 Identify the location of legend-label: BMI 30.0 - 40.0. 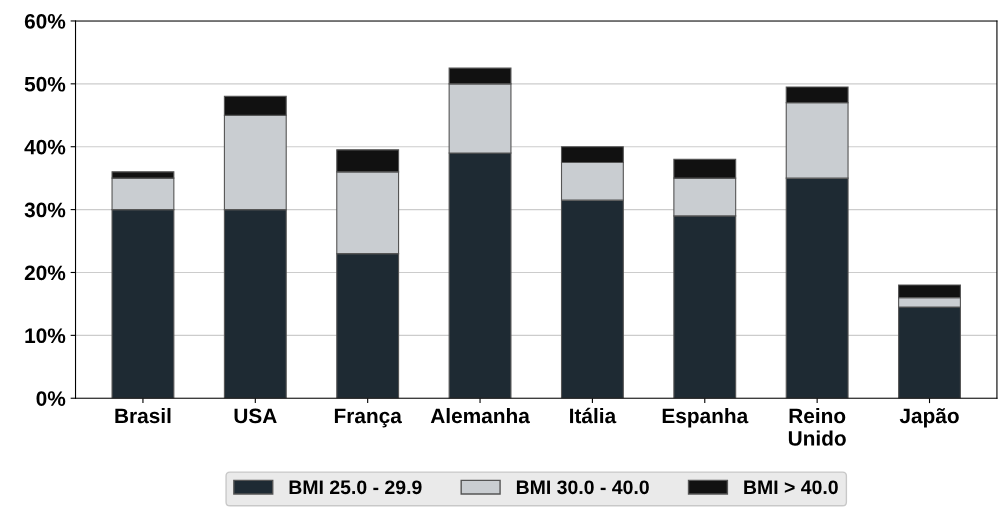
(582, 487).